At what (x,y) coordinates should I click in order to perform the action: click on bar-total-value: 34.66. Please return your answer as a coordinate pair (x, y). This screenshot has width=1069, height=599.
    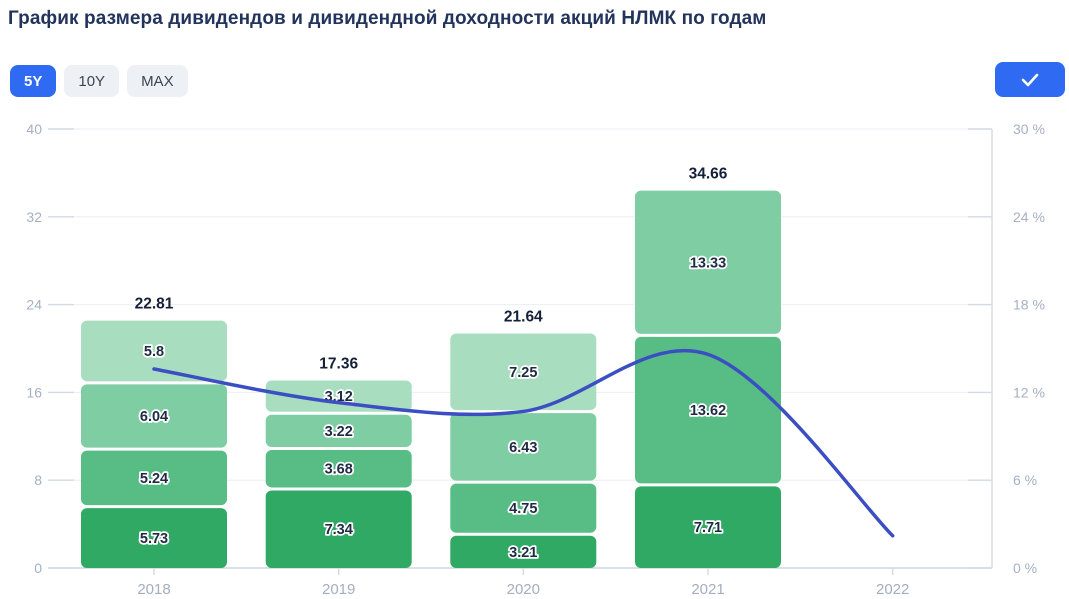
    Looking at the image, I should click on (708, 174).